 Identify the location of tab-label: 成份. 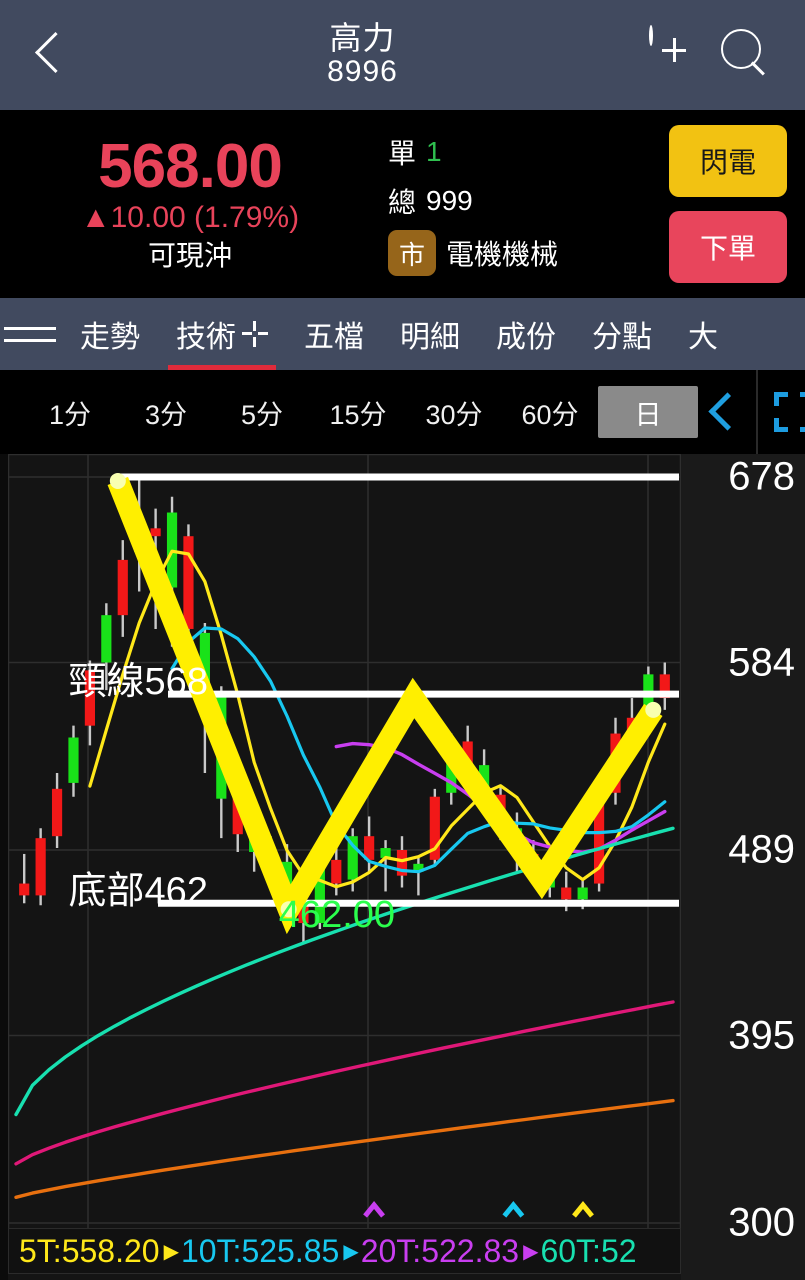
(526, 337).